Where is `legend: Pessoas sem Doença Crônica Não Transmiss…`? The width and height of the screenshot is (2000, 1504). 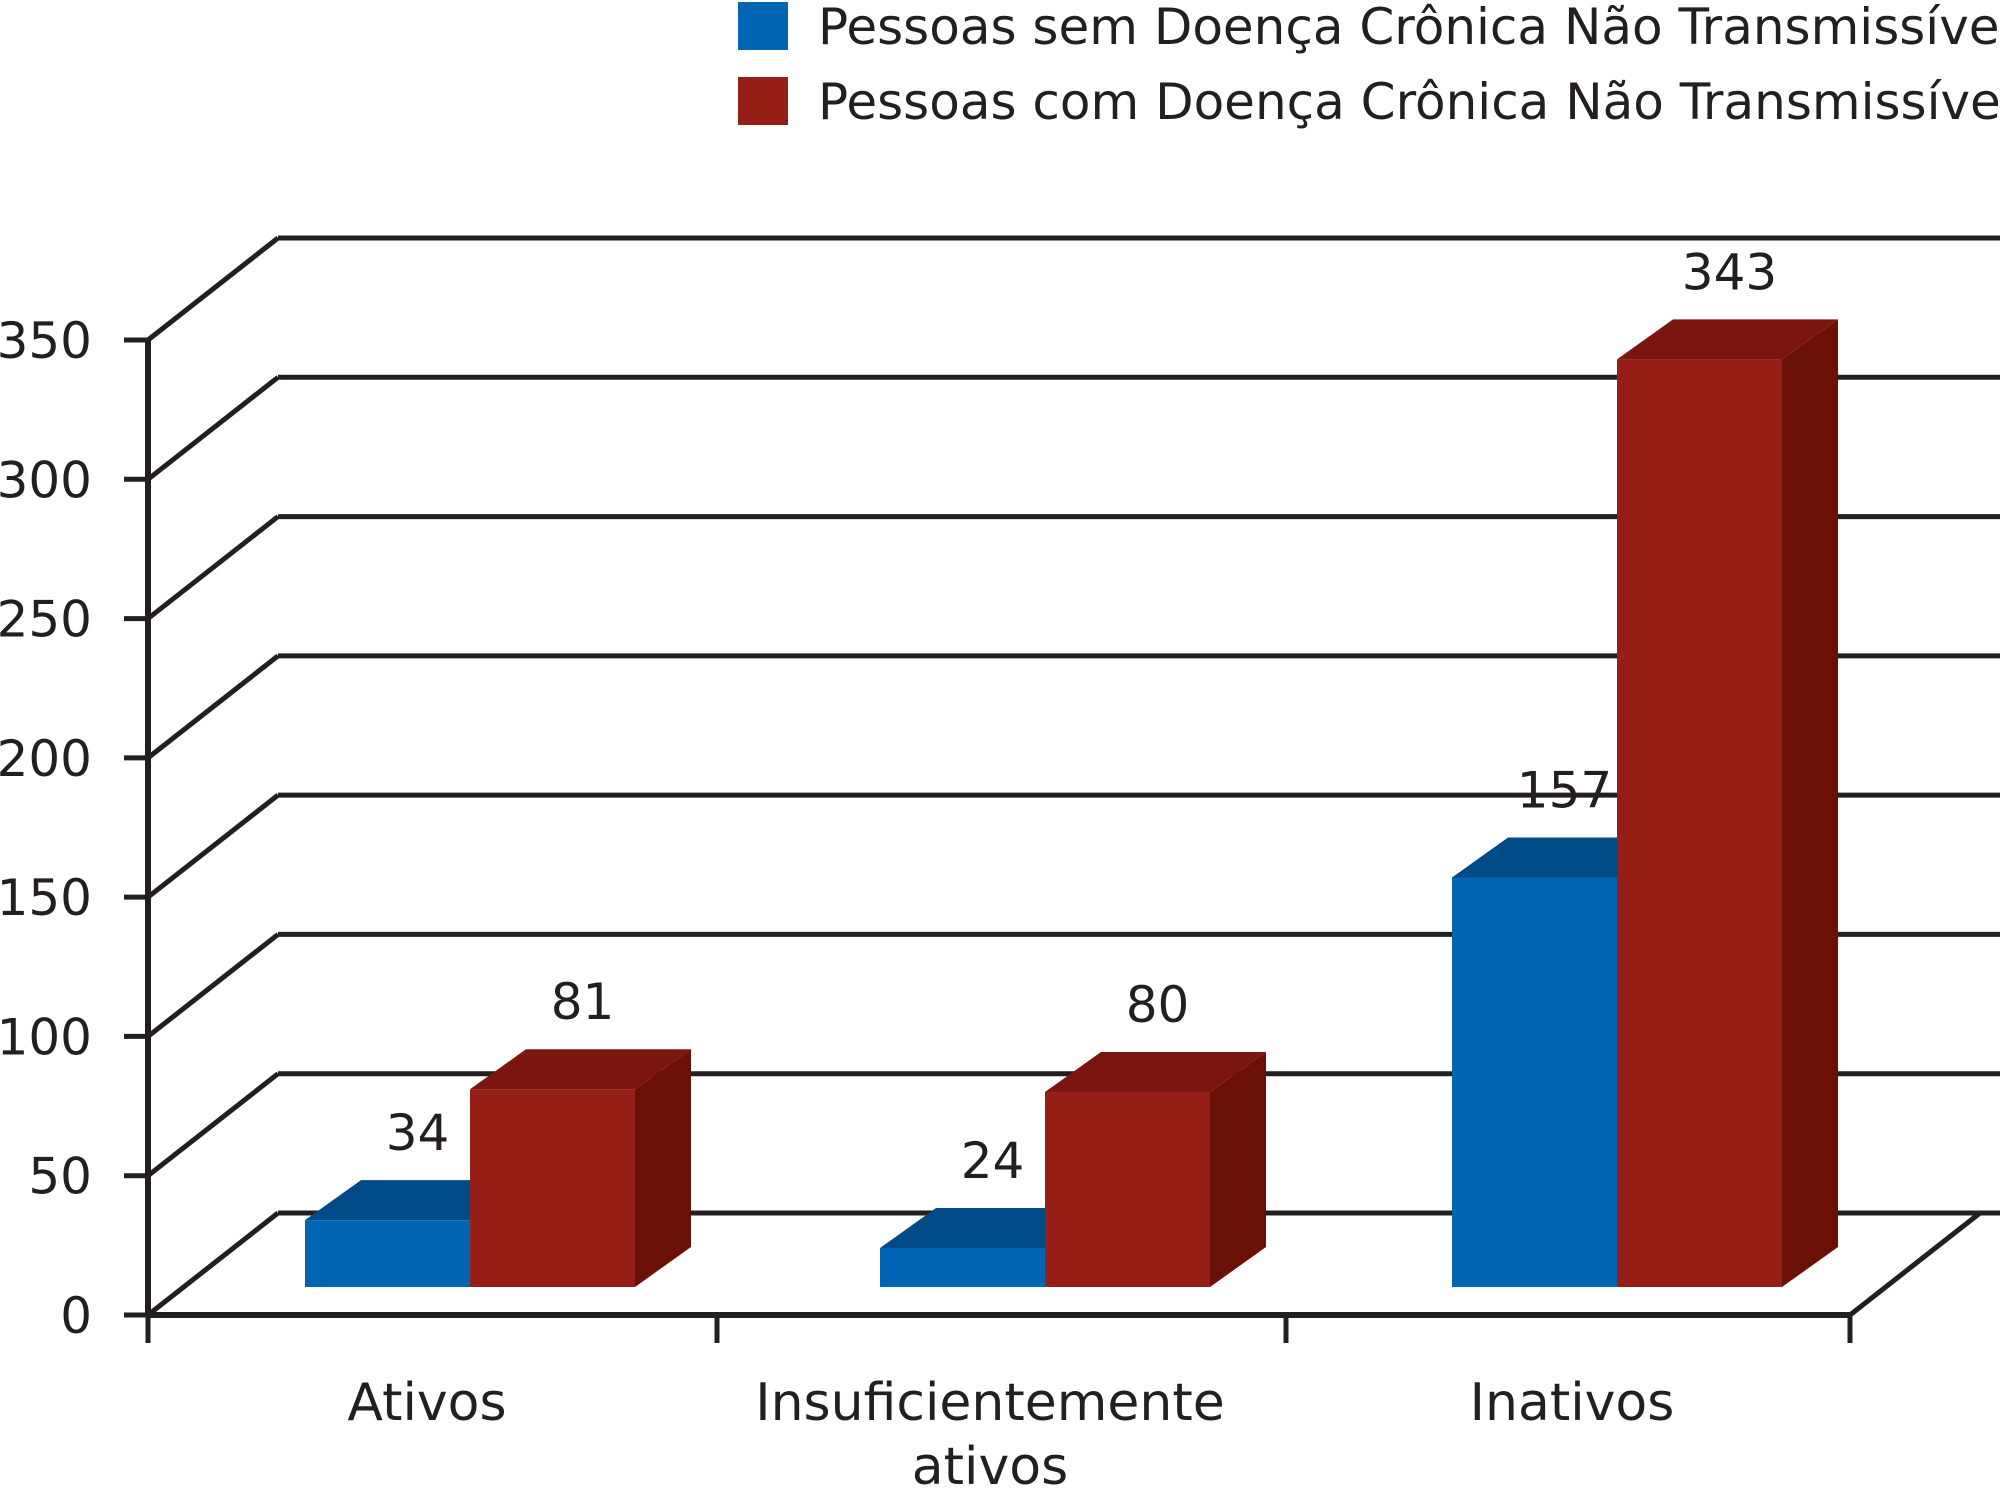
legend: Pessoas sem Doença Crônica Não Transmiss… is located at coordinates (1369, 65).